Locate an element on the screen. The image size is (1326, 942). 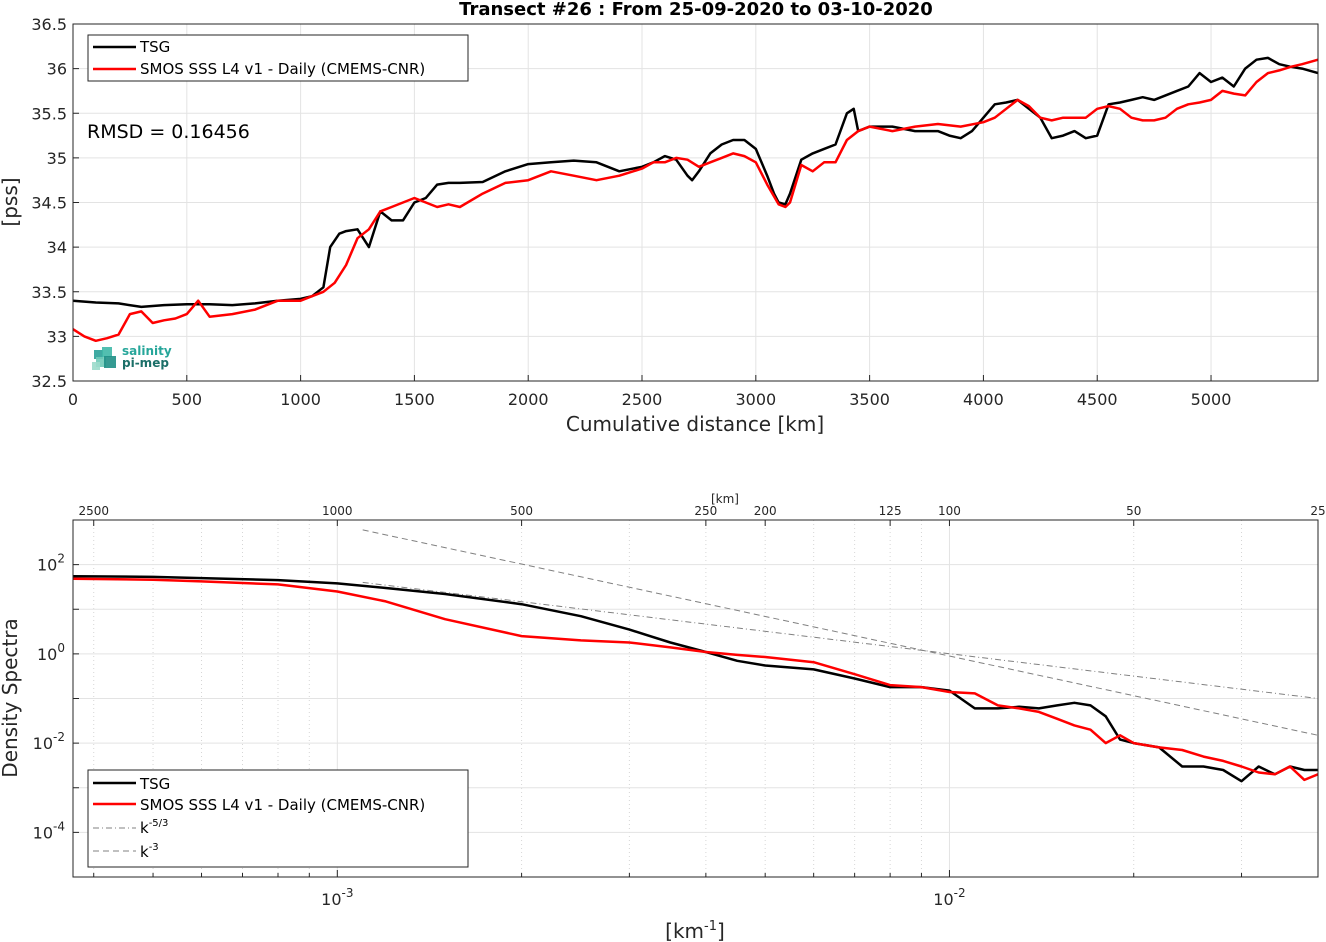
top-xtick-label: 500 is located at coordinates (187, 399).